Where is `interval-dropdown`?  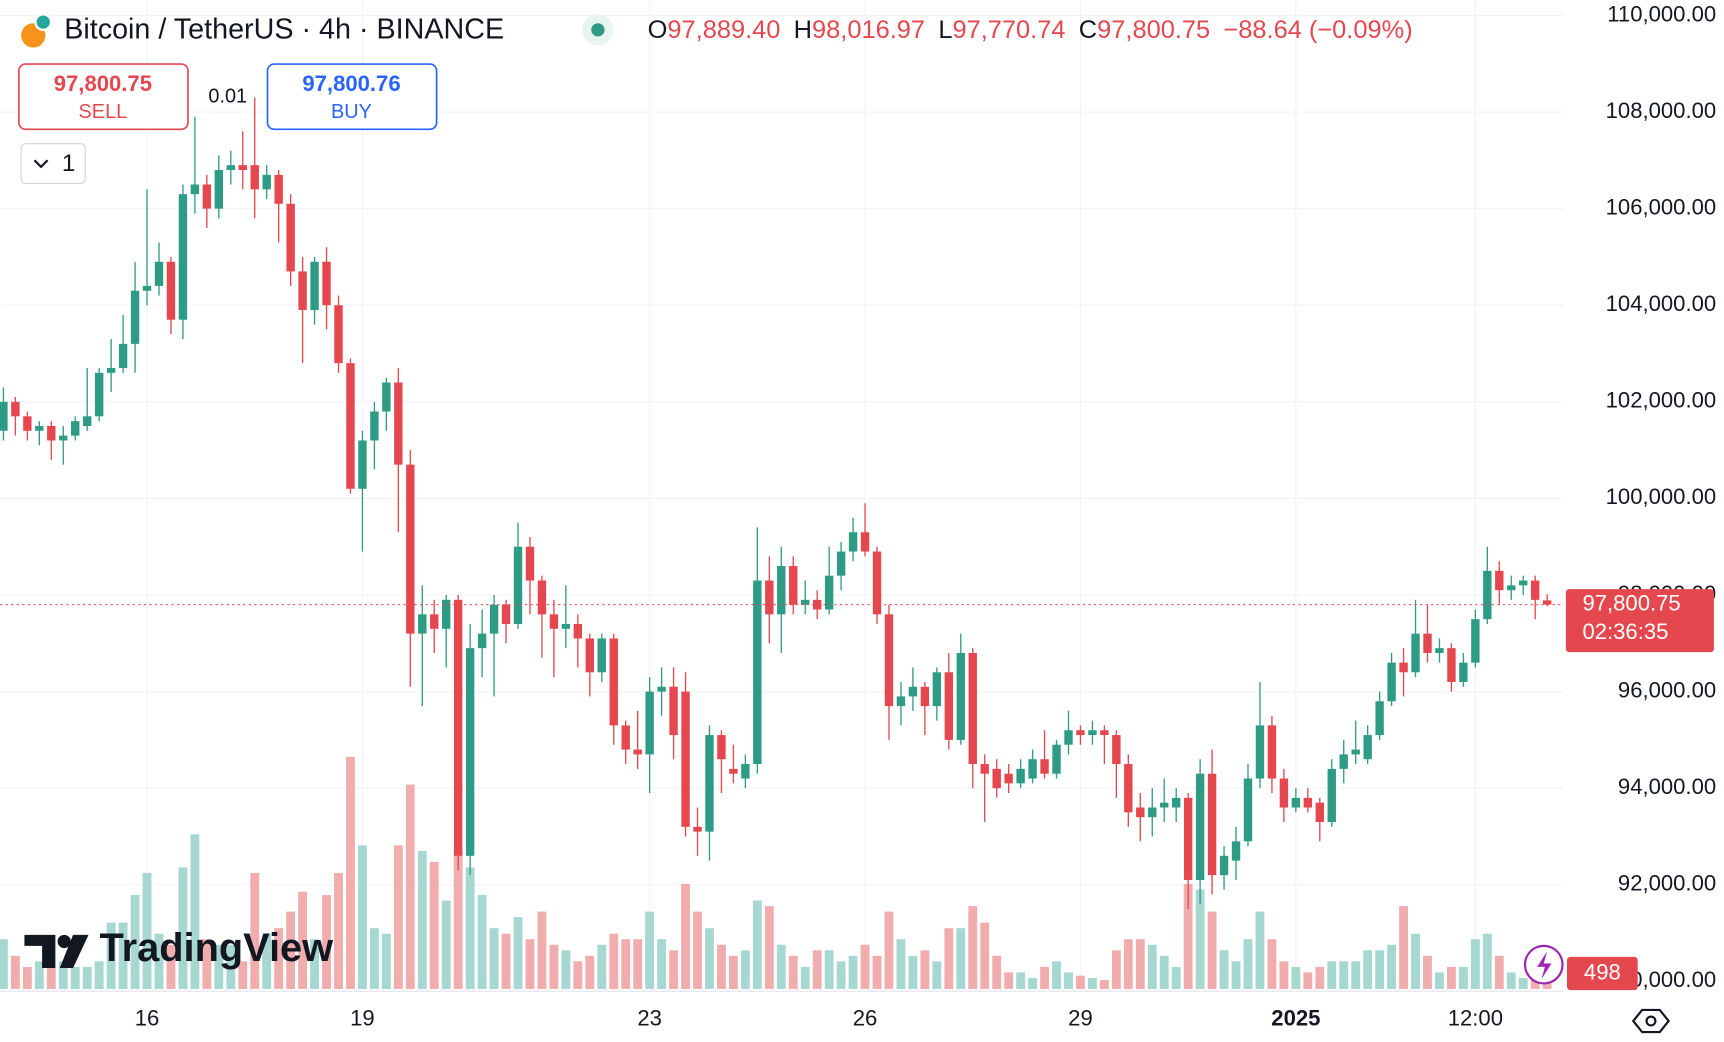 interval-dropdown is located at coordinates (53, 163).